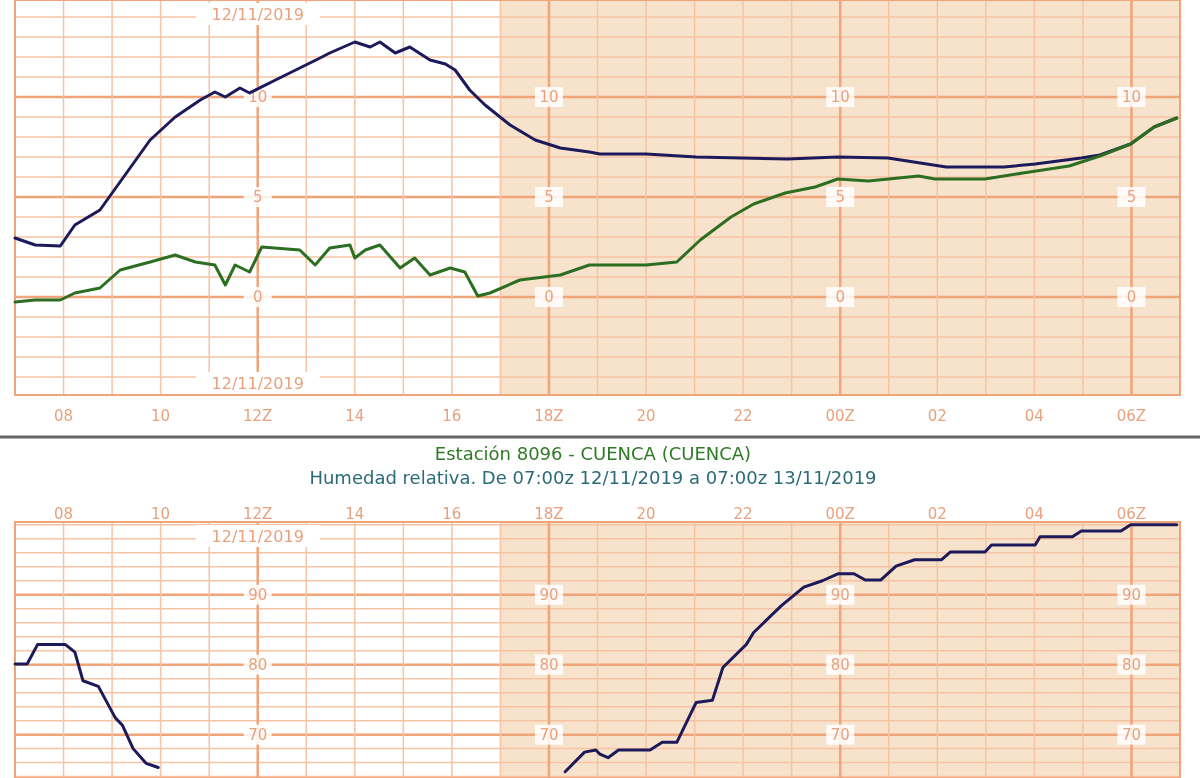 The image size is (1200, 778). What do you see at coordinates (1131, 594) in the screenshot?
I see `y-tick-label: 90` at bounding box center [1131, 594].